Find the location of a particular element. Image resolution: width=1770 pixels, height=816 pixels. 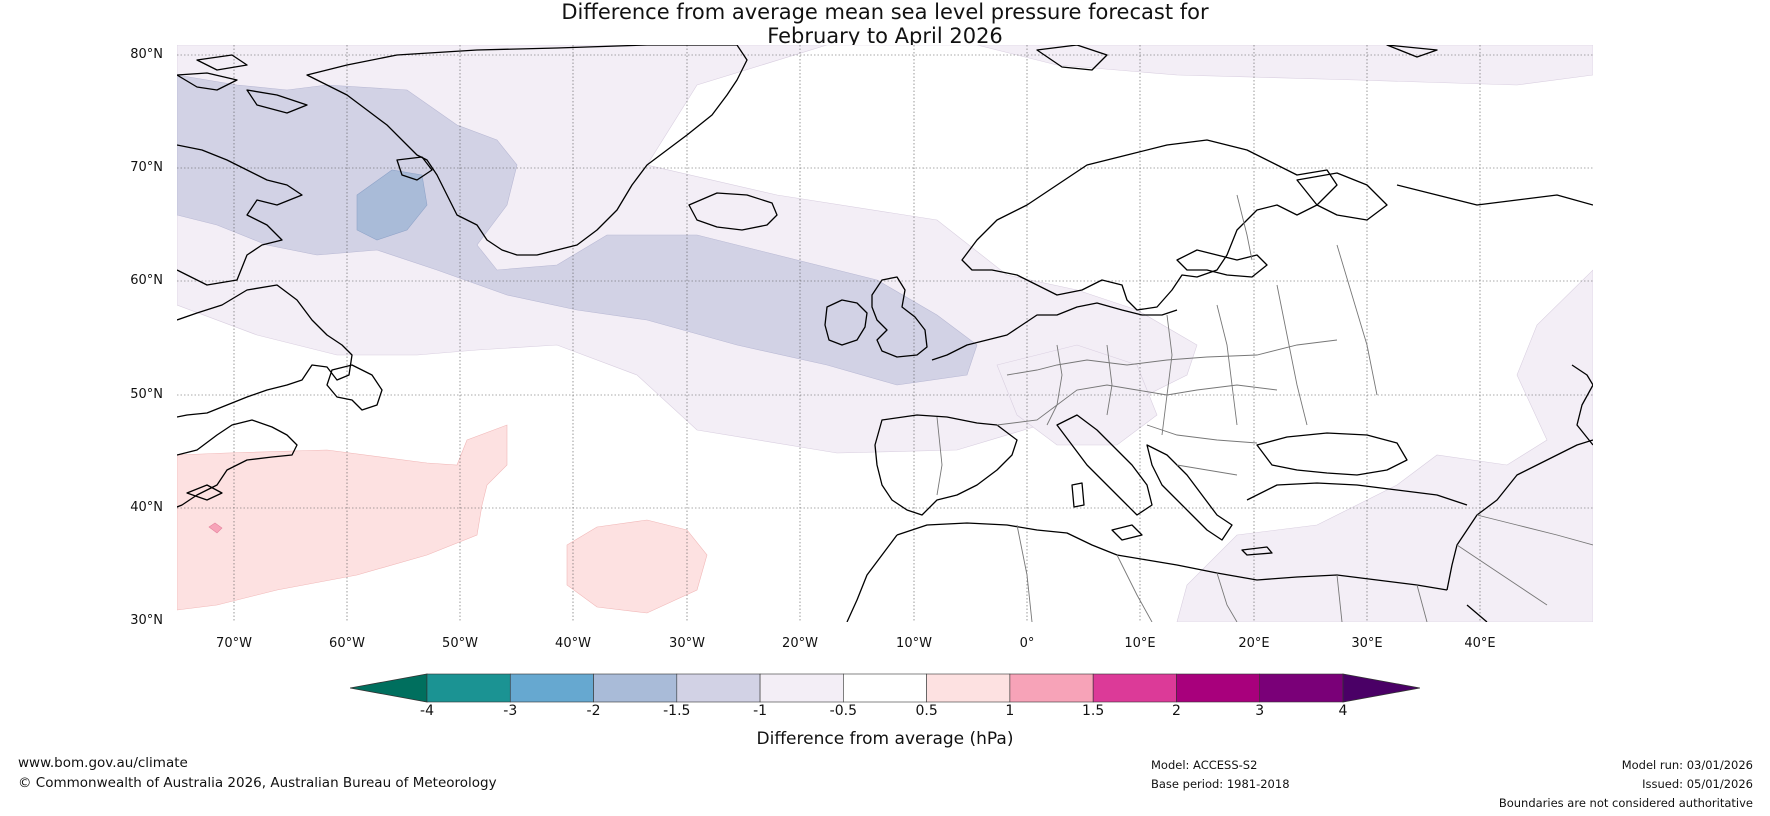

colorbar-tick-label: -1.5 is located at coordinates (677, 711).